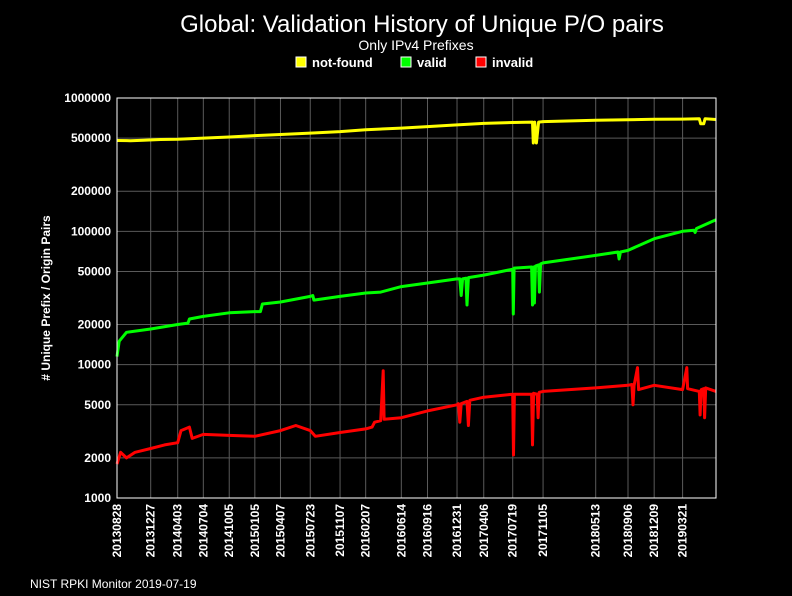 The width and height of the screenshot is (792, 596). I want to click on series-line-not-found, so click(416, 131).